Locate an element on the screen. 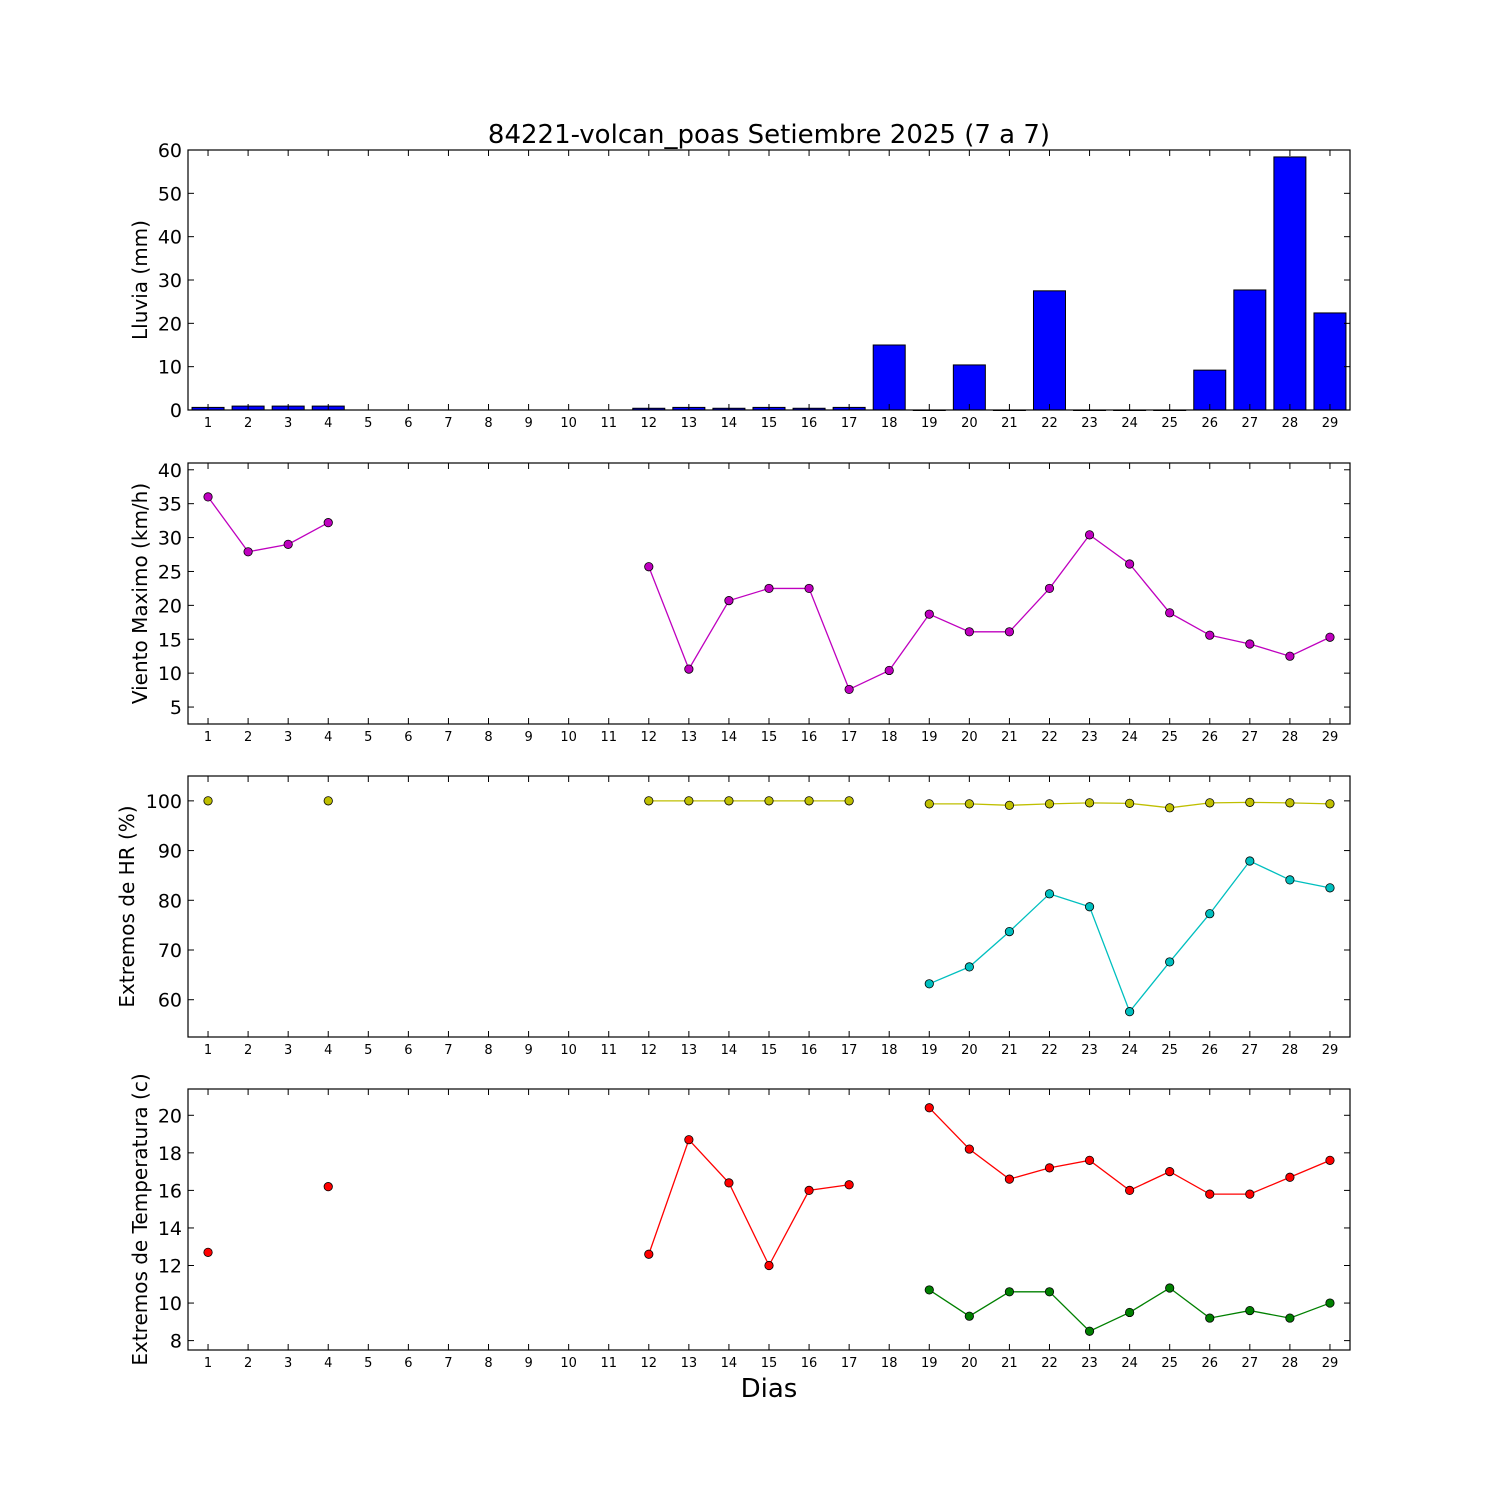 The width and height of the screenshot is (1500, 1500). x-tick-label: 17 is located at coordinates (849, 423).